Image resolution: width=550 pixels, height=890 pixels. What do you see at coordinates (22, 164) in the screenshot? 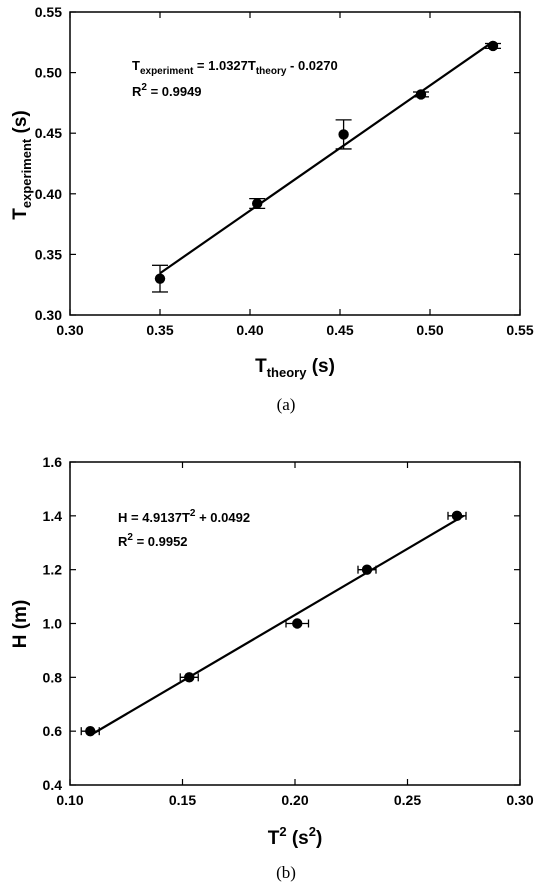
I see `y-axis-label: Texperiment (s)` at bounding box center [22, 164].